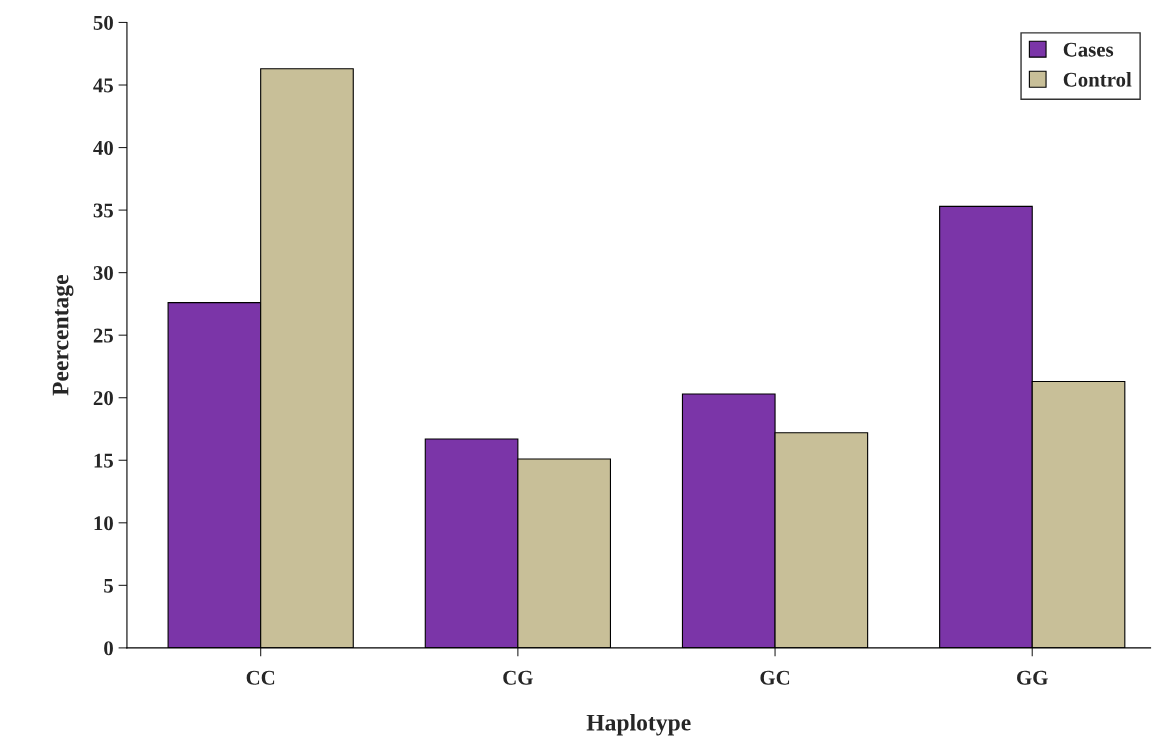  Describe the element at coordinates (103, 85) in the screenshot. I see `y-tick-label: 45` at that location.